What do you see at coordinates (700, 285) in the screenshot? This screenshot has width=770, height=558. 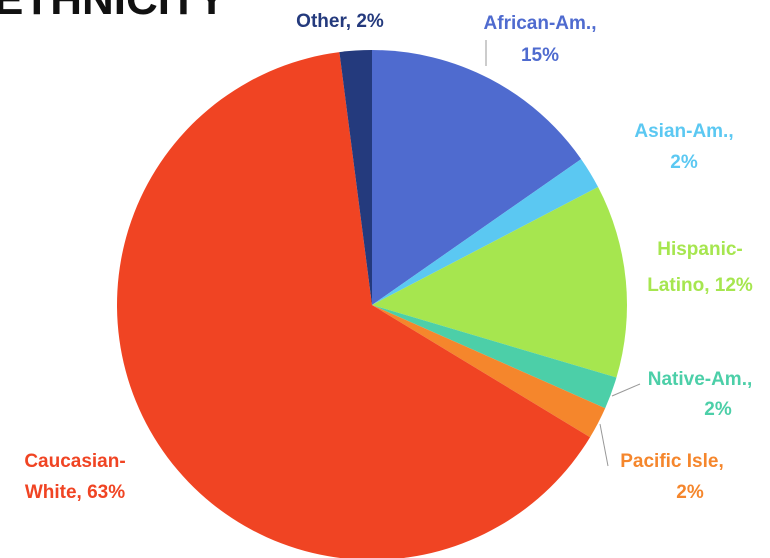 I see `data-label: Latino, 12%` at bounding box center [700, 285].